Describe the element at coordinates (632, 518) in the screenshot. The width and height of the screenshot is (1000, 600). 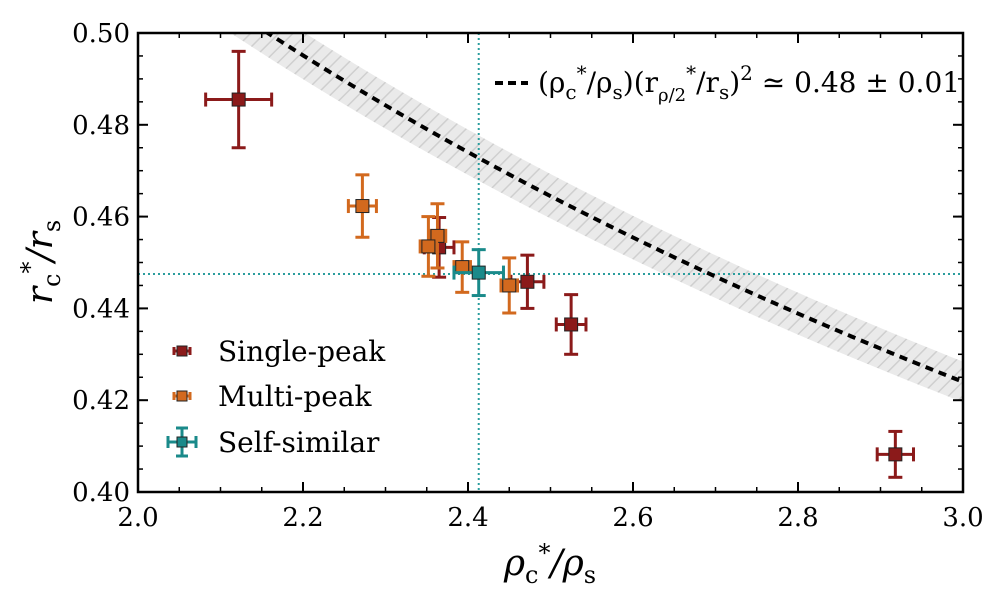
I see `x-tick-label: 2.6` at that location.